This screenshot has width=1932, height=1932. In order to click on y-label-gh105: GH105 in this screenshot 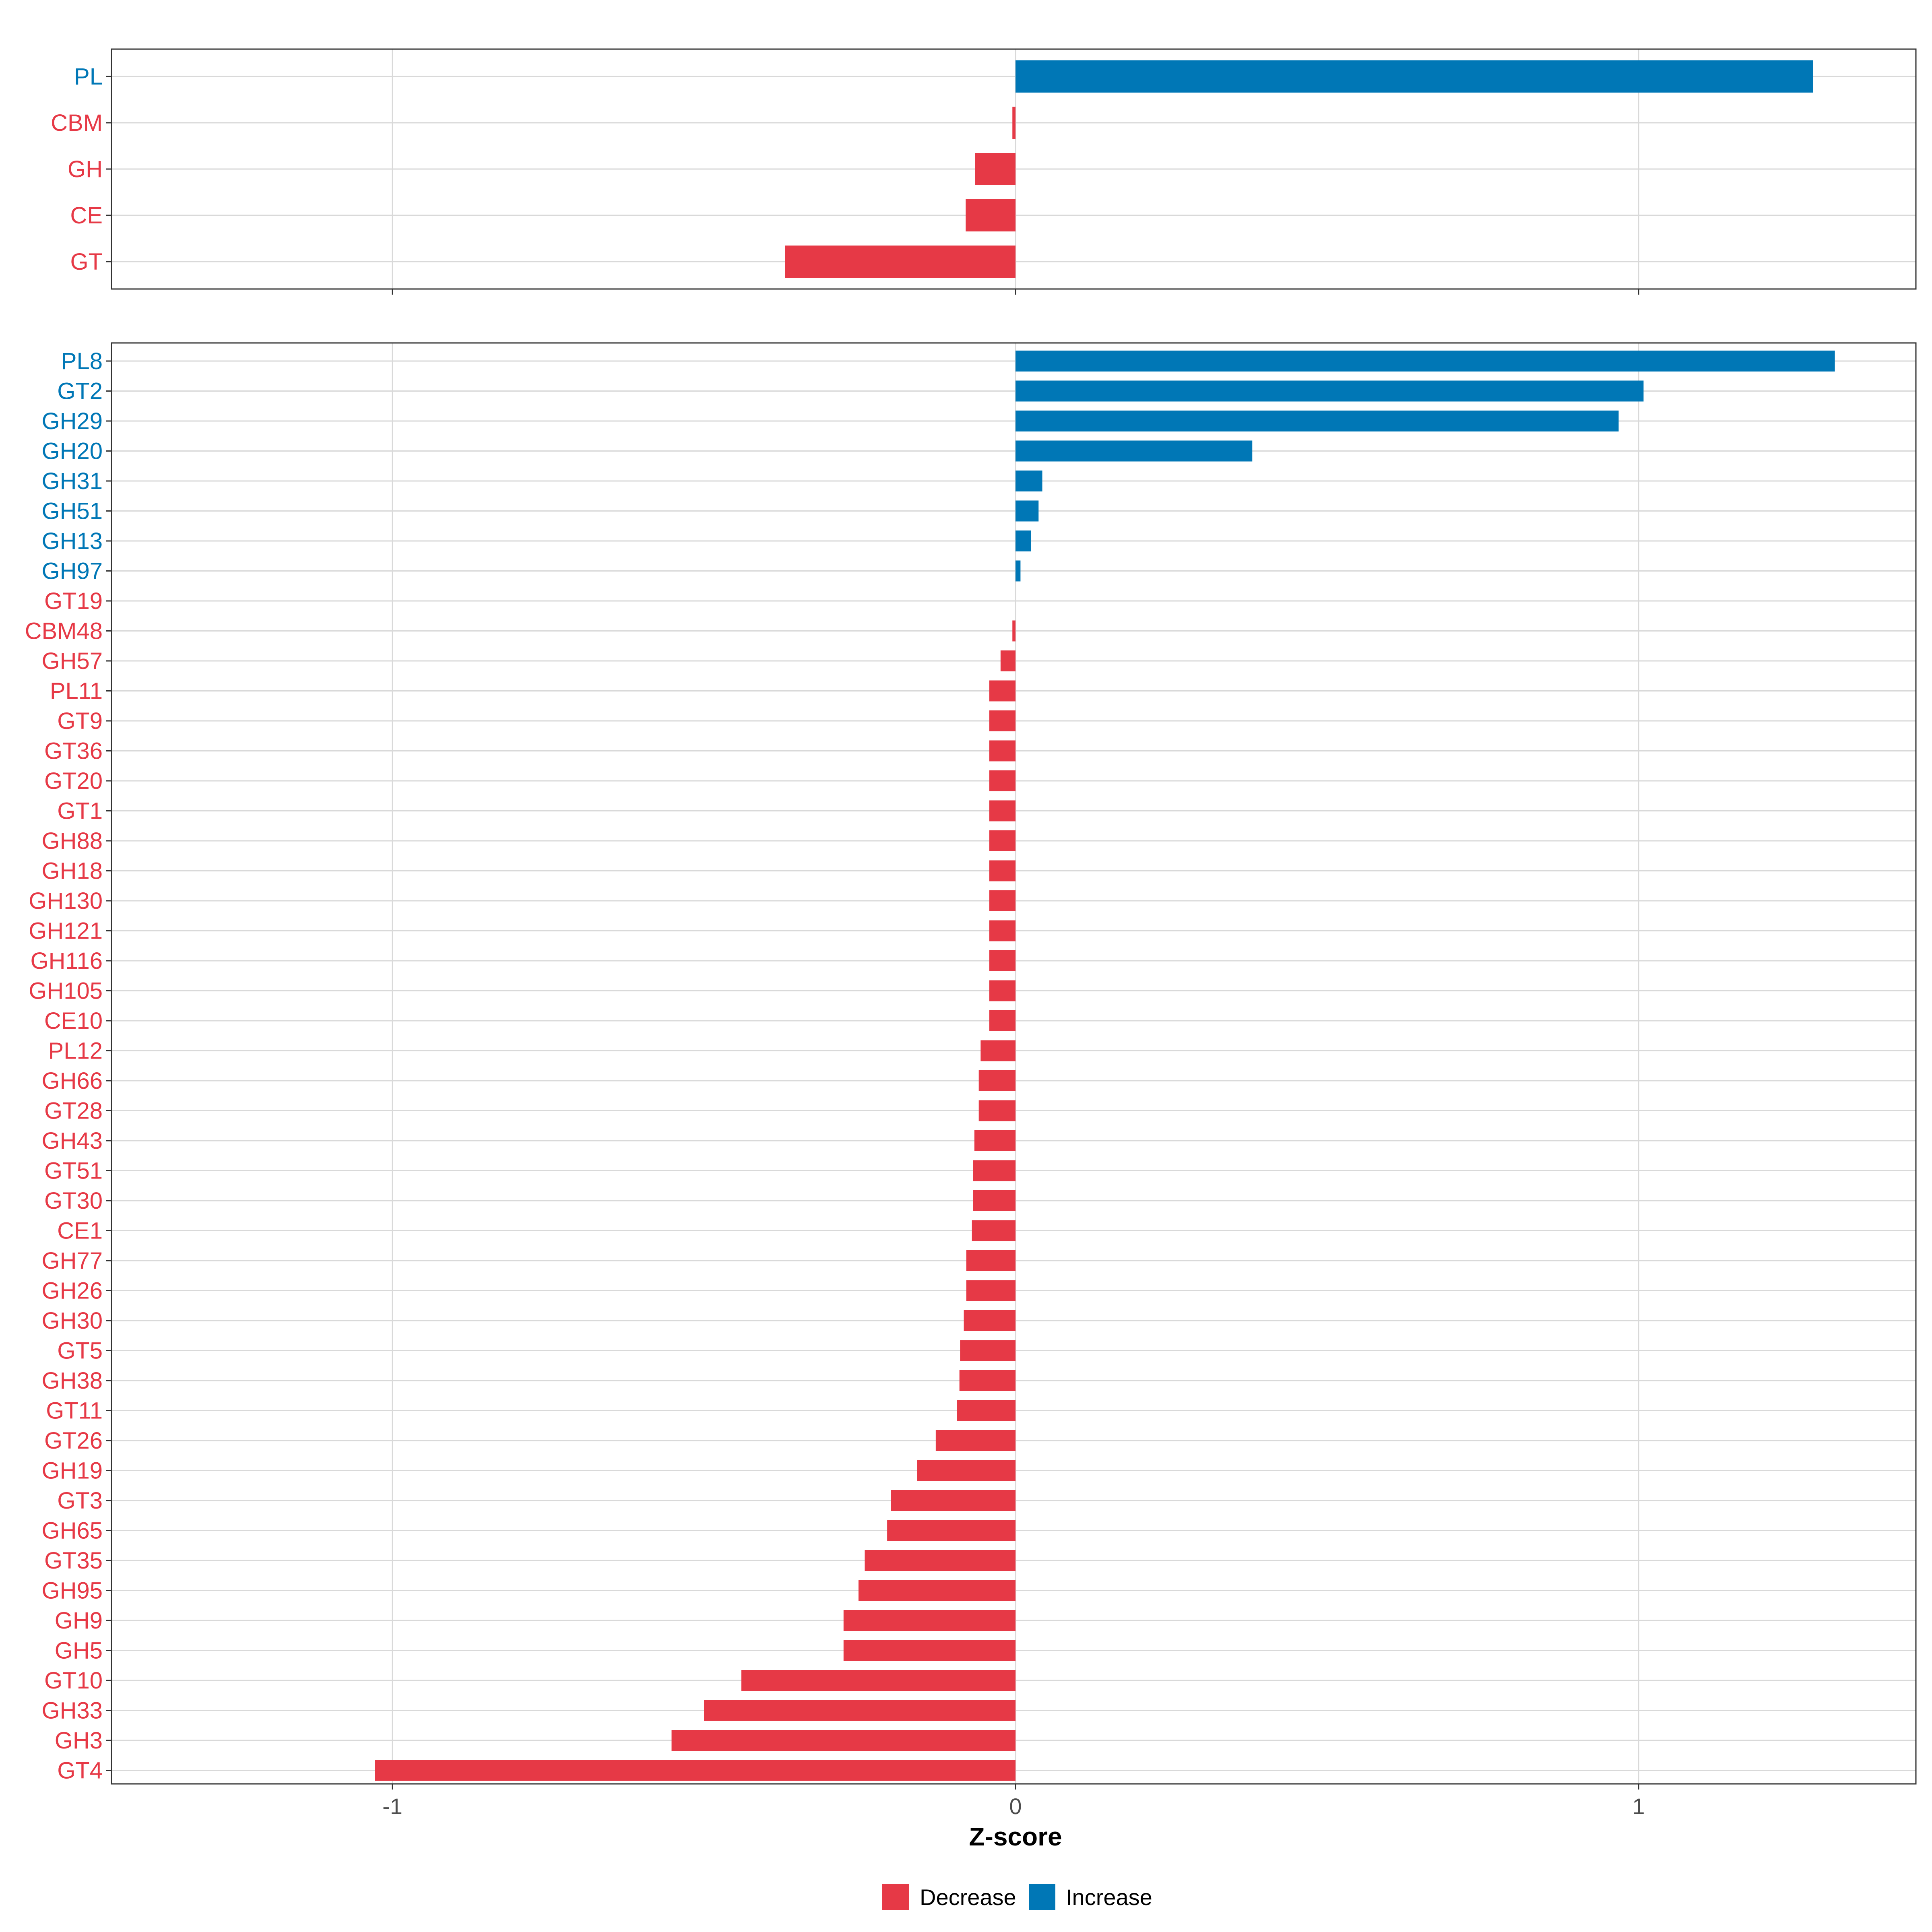, I will do `click(66, 991)`.